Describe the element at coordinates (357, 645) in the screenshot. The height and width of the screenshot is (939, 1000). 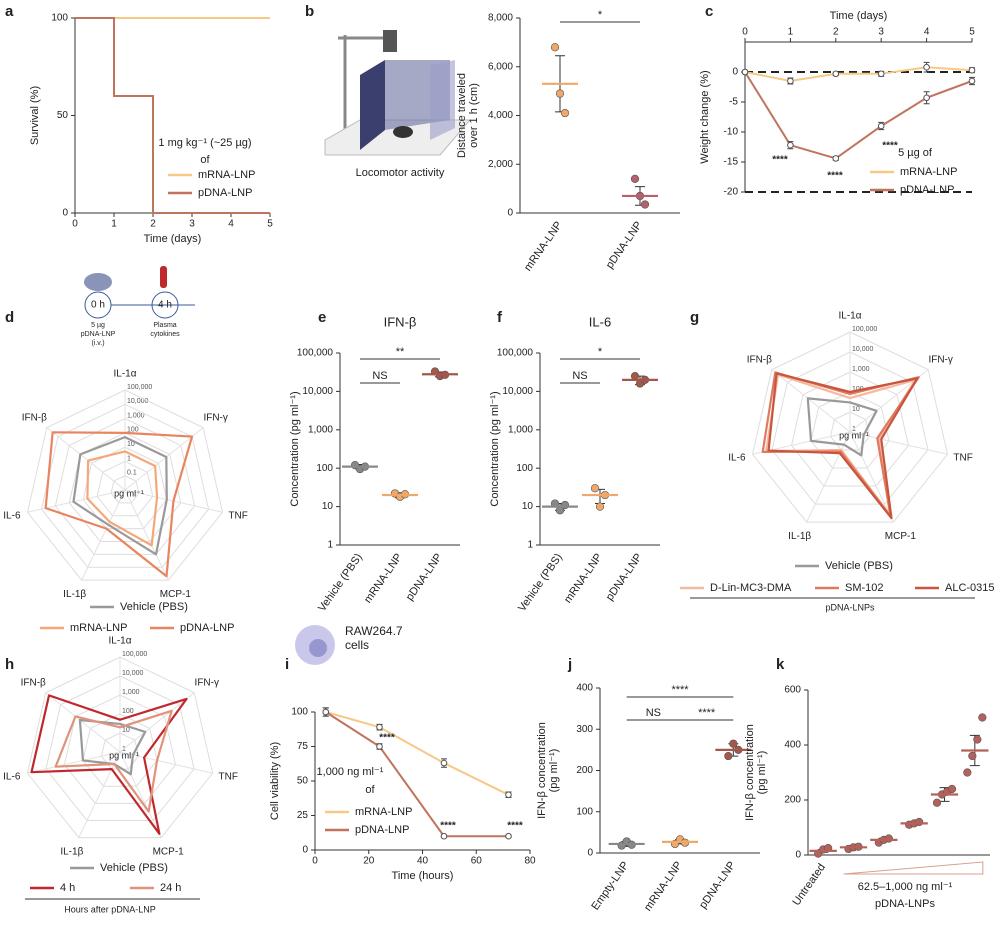
I see `illustration-label: cells` at that location.